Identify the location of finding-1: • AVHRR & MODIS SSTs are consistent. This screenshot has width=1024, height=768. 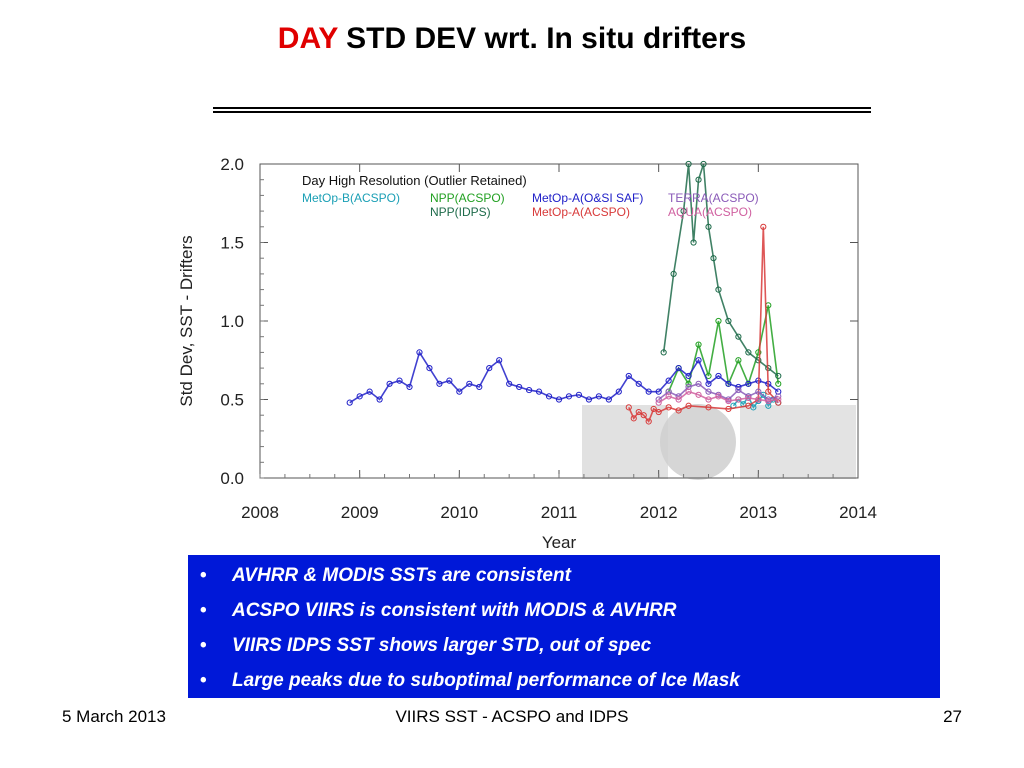
(564, 578).